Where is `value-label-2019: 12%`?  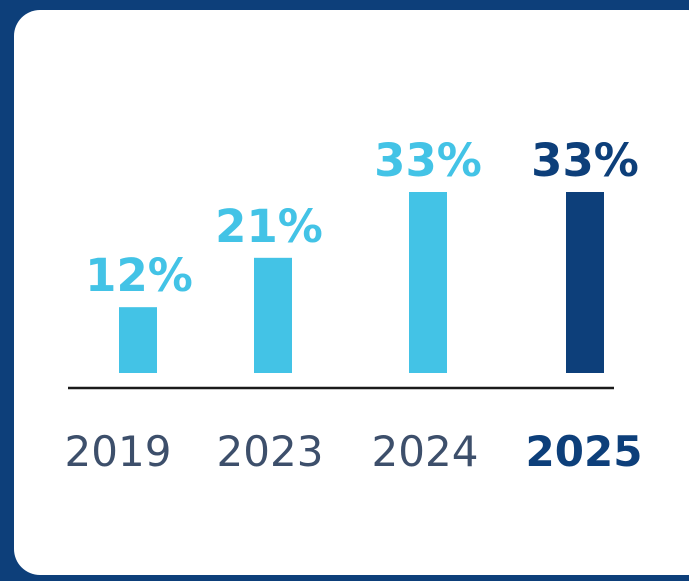
value-label-2019: 12% is located at coordinates (139, 275).